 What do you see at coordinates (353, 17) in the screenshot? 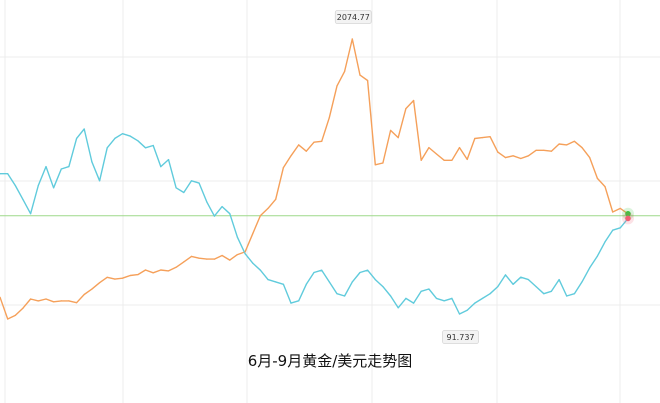
I see `gold-high-label: 2074.77` at bounding box center [353, 17].